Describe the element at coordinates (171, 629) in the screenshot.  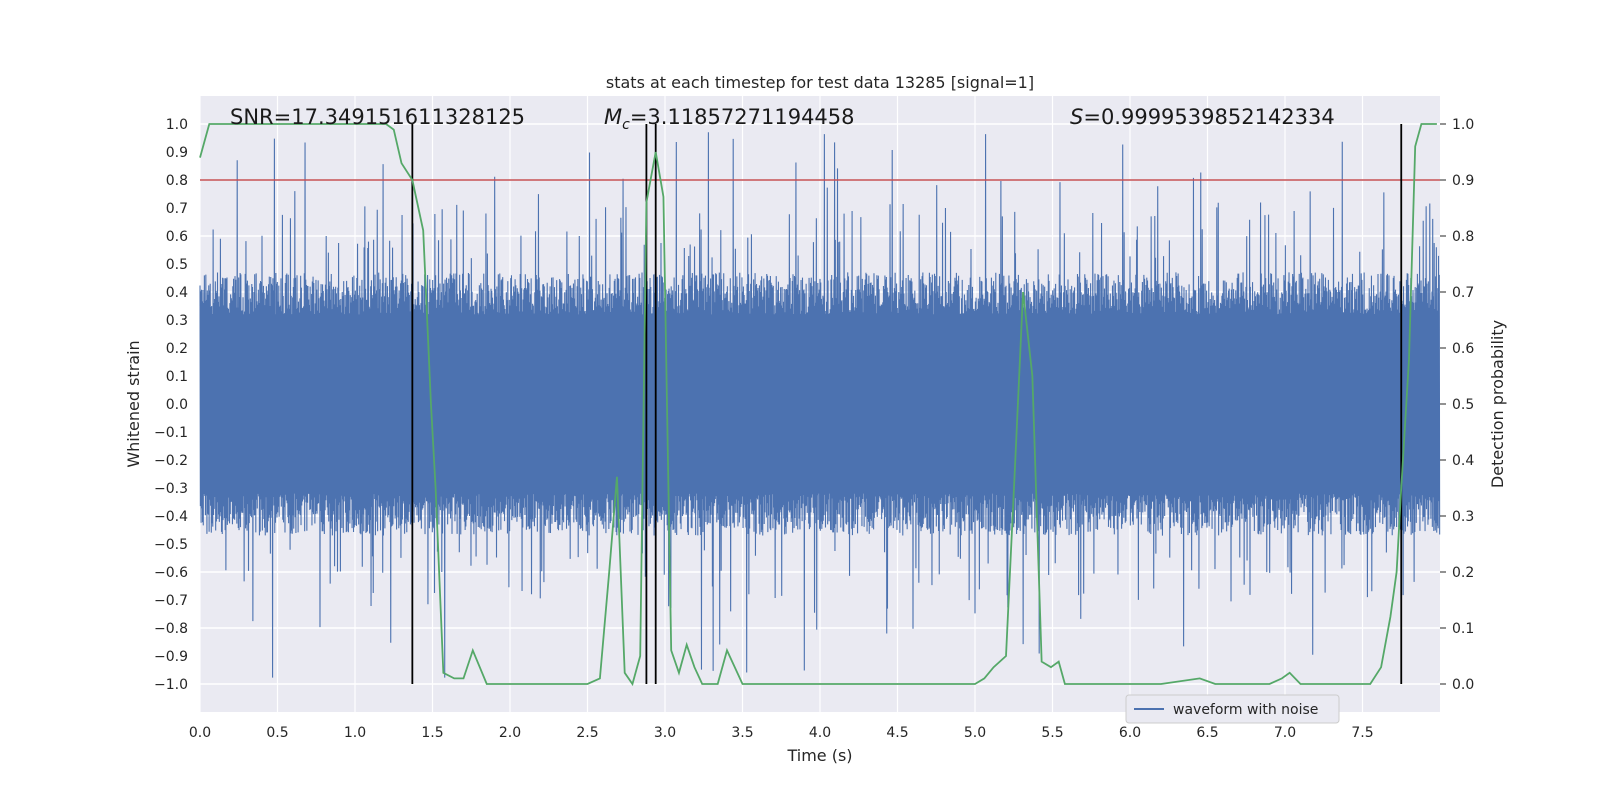
I see `y-left-tick-label: −0.8` at that location.